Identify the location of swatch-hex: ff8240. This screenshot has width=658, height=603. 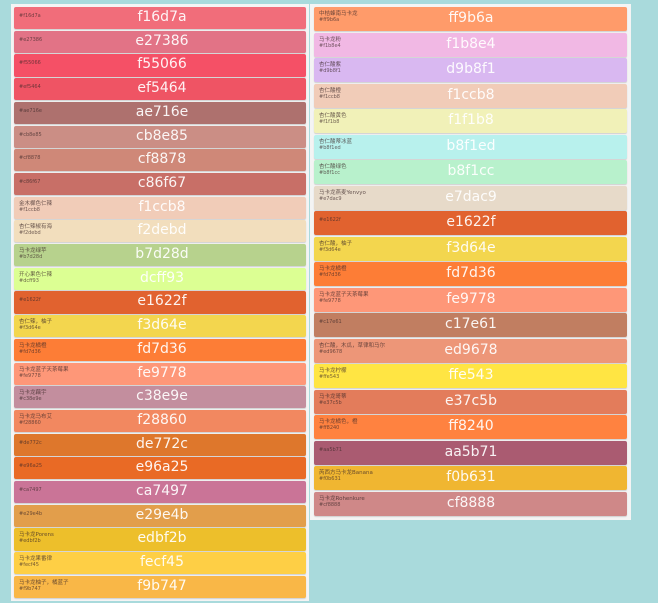
(471, 426).